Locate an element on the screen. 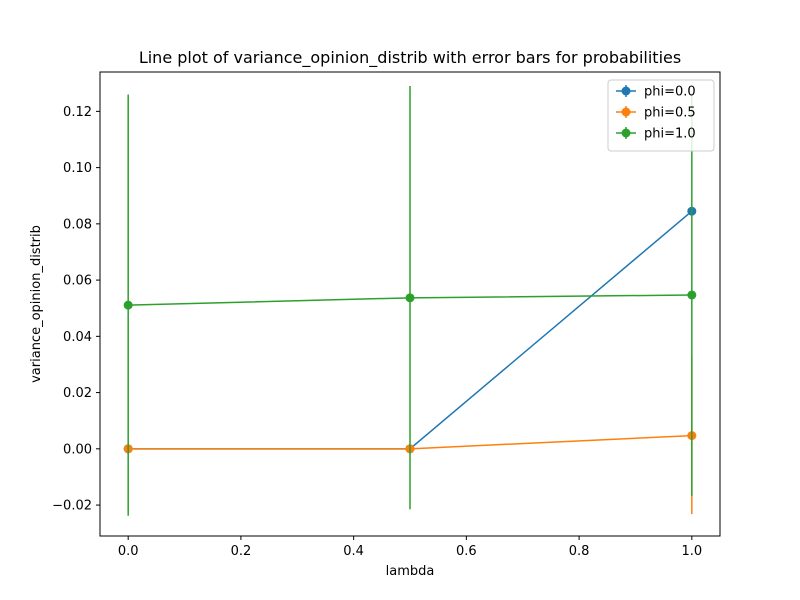 The width and height of the screenshot is (800, 600). legend-label: phi=0.5 is located at coordinates (670, 113).